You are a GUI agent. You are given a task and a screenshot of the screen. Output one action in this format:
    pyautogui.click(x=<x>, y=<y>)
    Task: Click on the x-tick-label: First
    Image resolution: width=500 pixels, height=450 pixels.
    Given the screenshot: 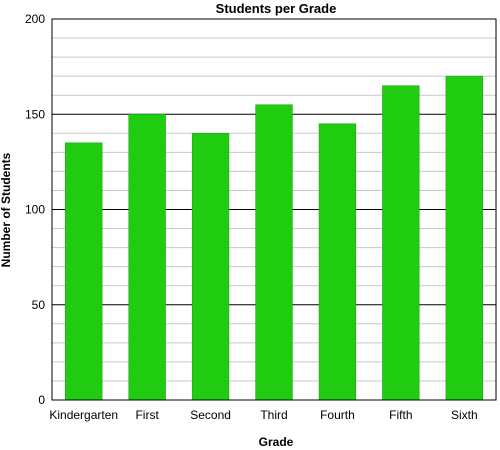 What is the action you would take?
    pyautogui.click(x=147, y=415)
    